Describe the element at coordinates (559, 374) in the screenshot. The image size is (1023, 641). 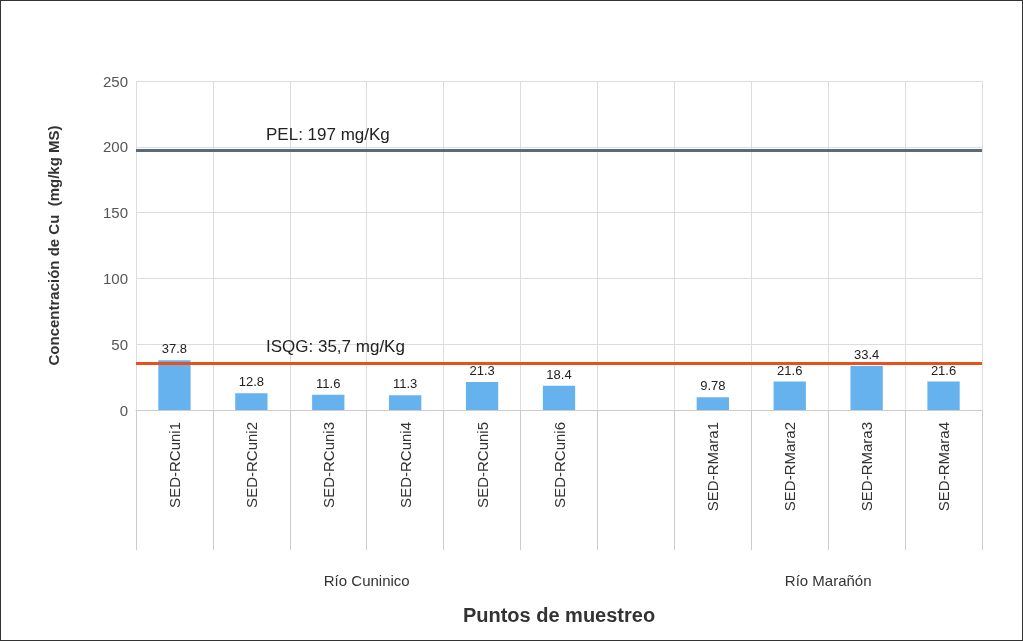
I see `data-label: 18.4` at that location.